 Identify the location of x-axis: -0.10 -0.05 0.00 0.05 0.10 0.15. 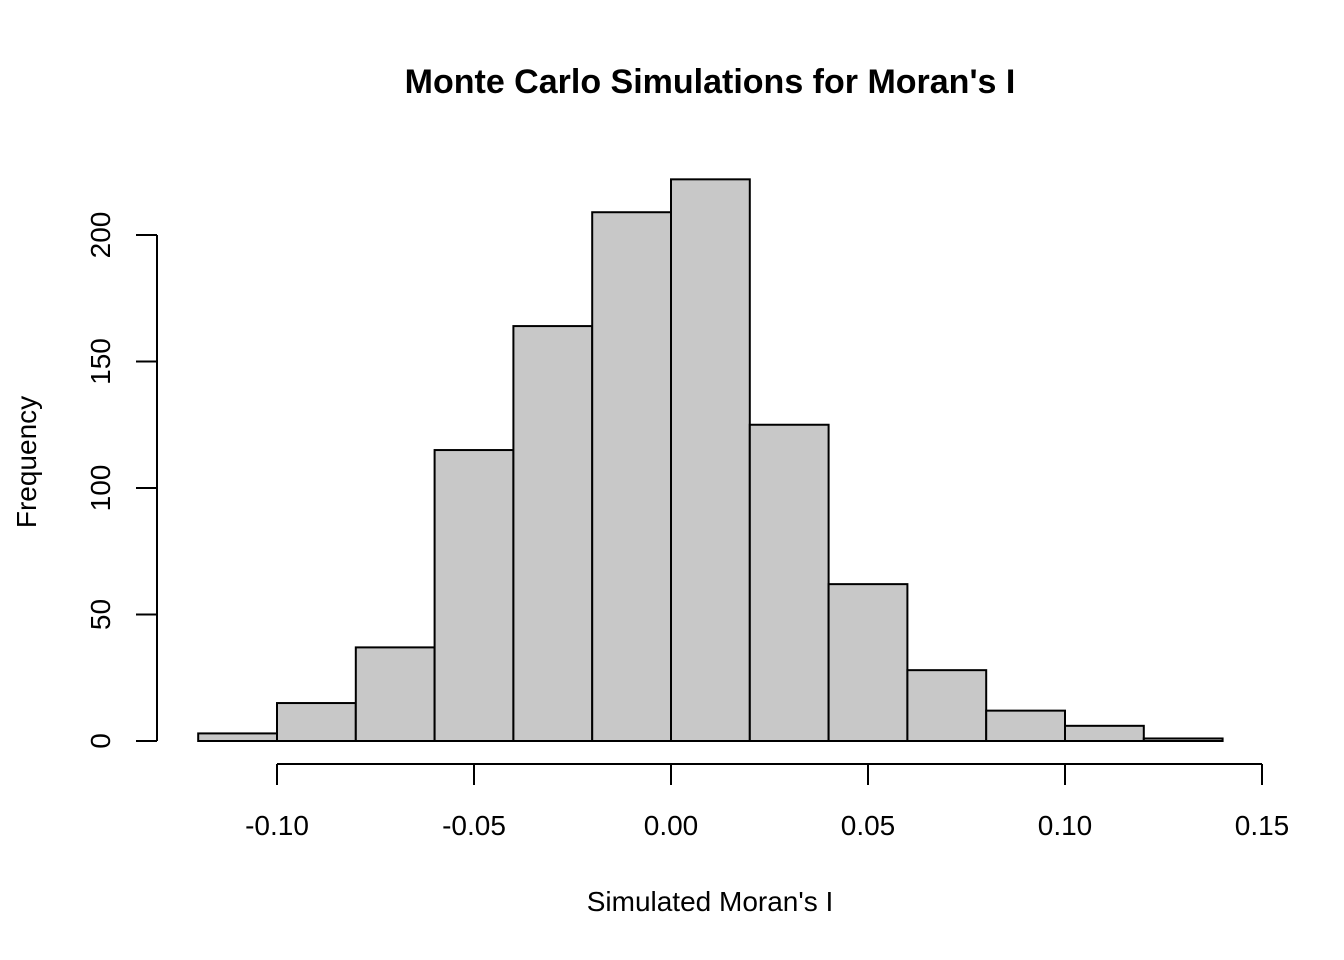
(767, 802).